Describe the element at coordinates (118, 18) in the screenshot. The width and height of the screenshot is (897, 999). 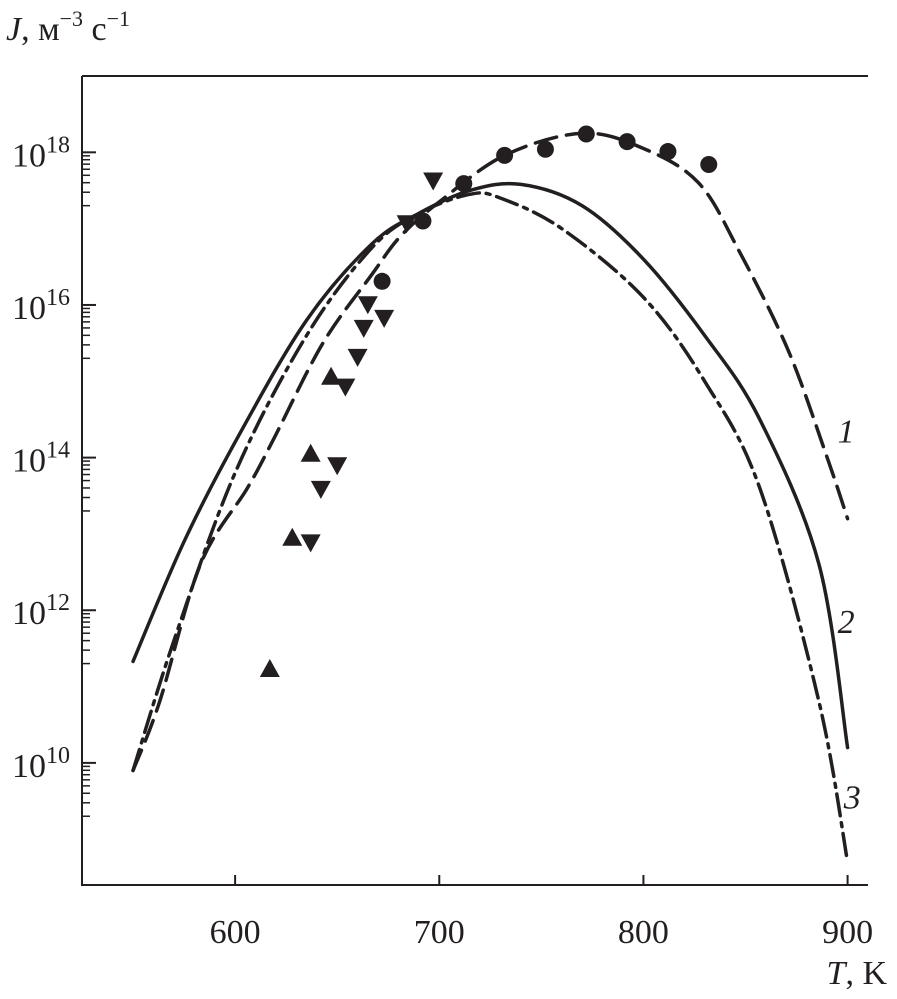
I see `y-axis-exp2: −1` at that location.